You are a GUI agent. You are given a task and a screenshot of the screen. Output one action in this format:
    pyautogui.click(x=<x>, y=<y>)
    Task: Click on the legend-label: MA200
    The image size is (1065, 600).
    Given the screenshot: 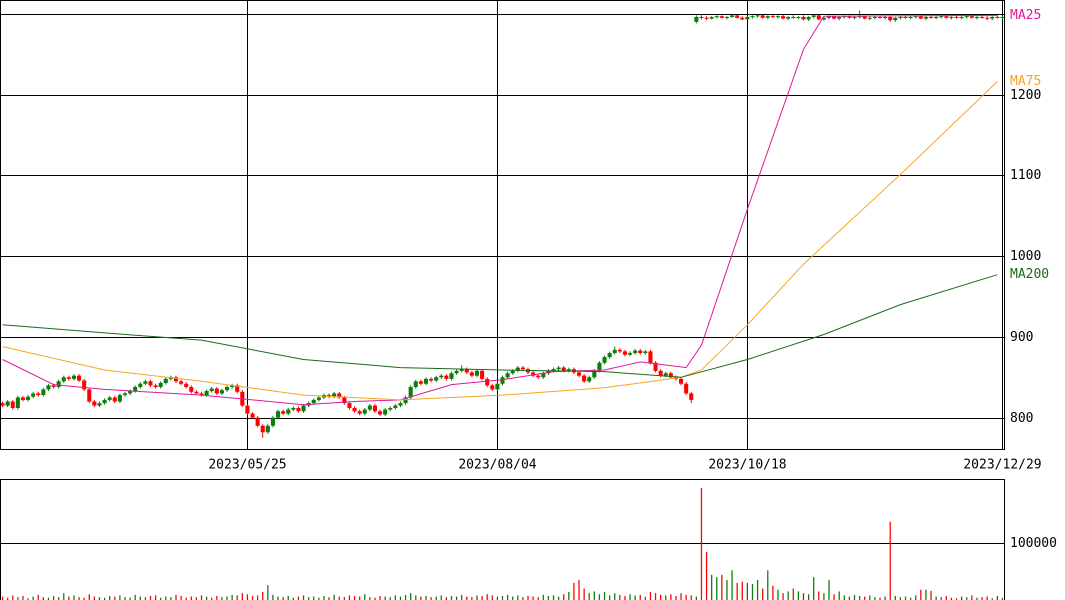 What is the action you would take?
    pyautogui.click(x=1029, y=274)
    